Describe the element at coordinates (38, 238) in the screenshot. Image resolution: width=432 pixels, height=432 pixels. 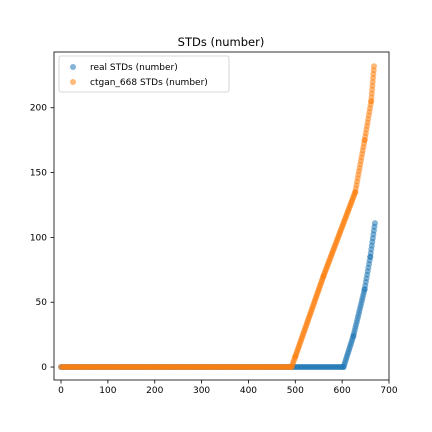
I see `y-tick-label: 100` at that location.